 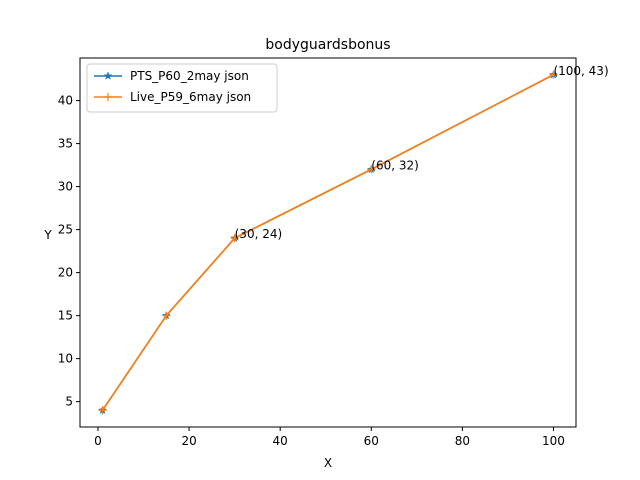 What do you see at coordinates (69, 402) in the screenshot?
I see `y-tick-label: 5` at bounding box center [69, 402].